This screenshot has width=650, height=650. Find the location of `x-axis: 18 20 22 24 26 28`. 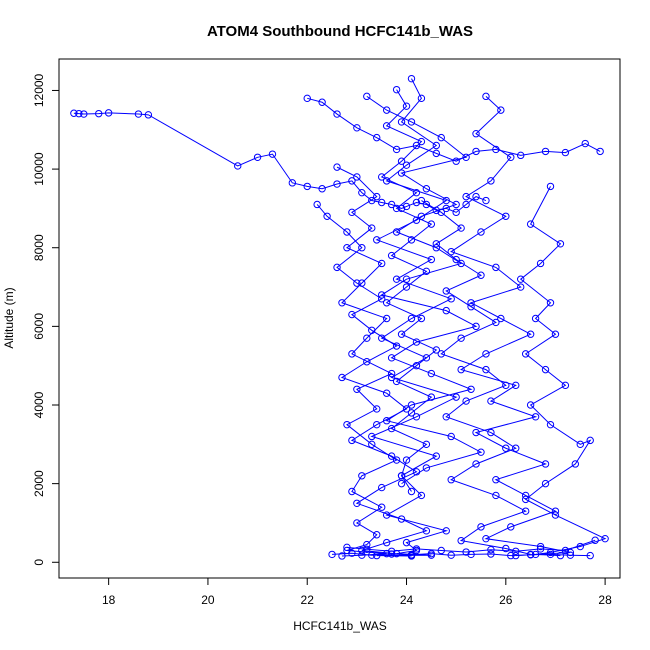

x-axis: 18 20 22 24 26 28 is located at coordinates (357, 592).